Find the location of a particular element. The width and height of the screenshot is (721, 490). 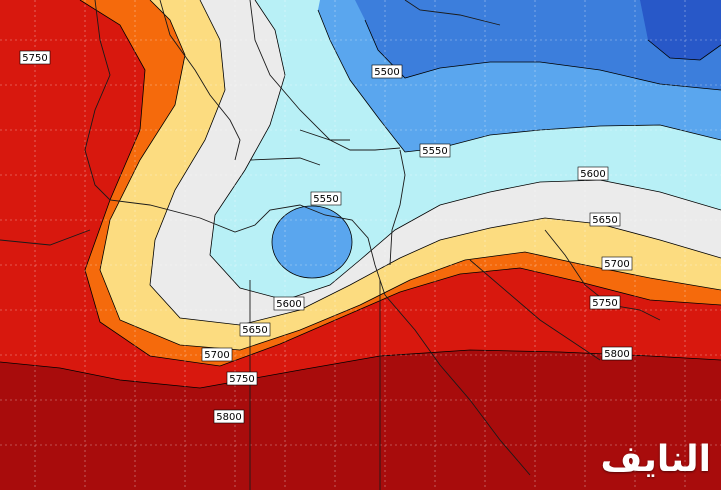

low-5450-east is located at coordinates (680, 30).